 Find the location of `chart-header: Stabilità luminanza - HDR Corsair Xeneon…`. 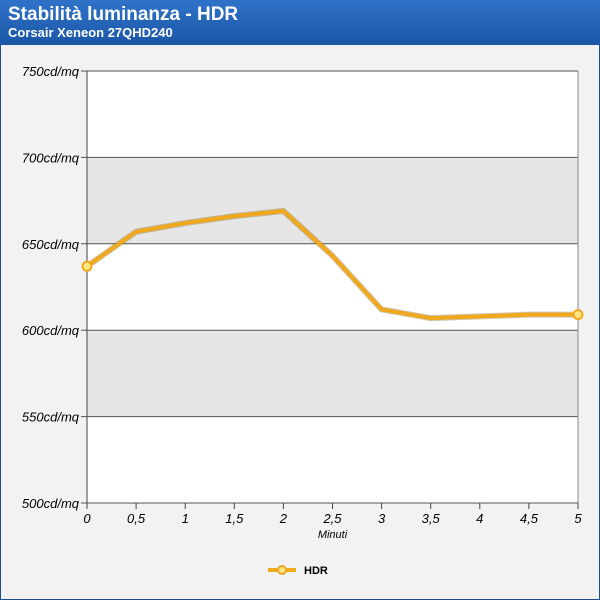

chart-header: Stabilità luminanza - HDR Corsair Xeneon… is located at coordinates (300, 22).